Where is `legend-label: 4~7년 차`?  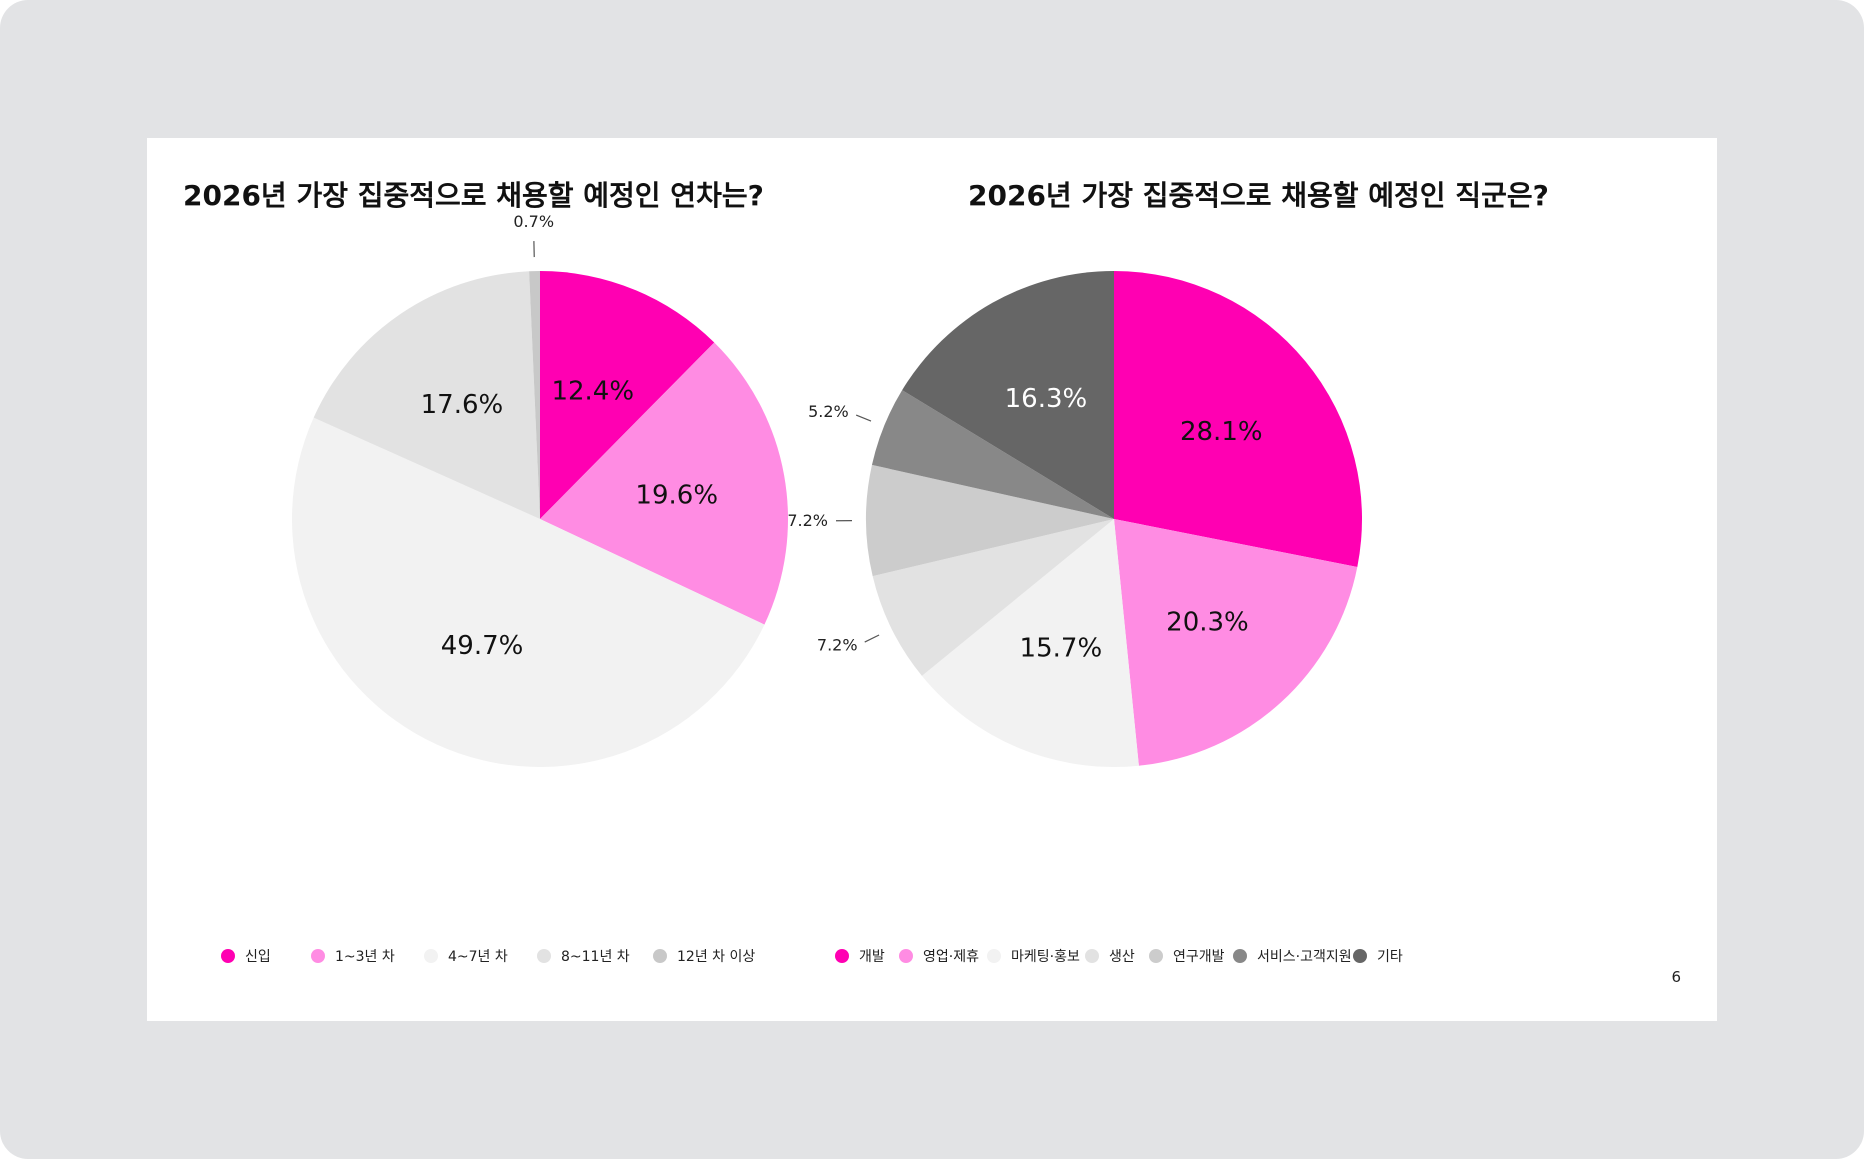
legend-label: 4~7년 차 is located at coordinates (478, 957).